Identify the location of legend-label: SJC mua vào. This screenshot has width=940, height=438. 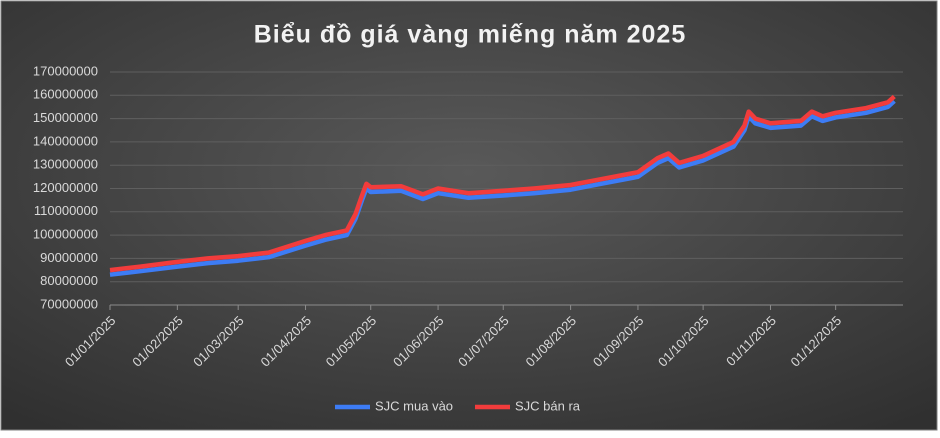
(414, 405).